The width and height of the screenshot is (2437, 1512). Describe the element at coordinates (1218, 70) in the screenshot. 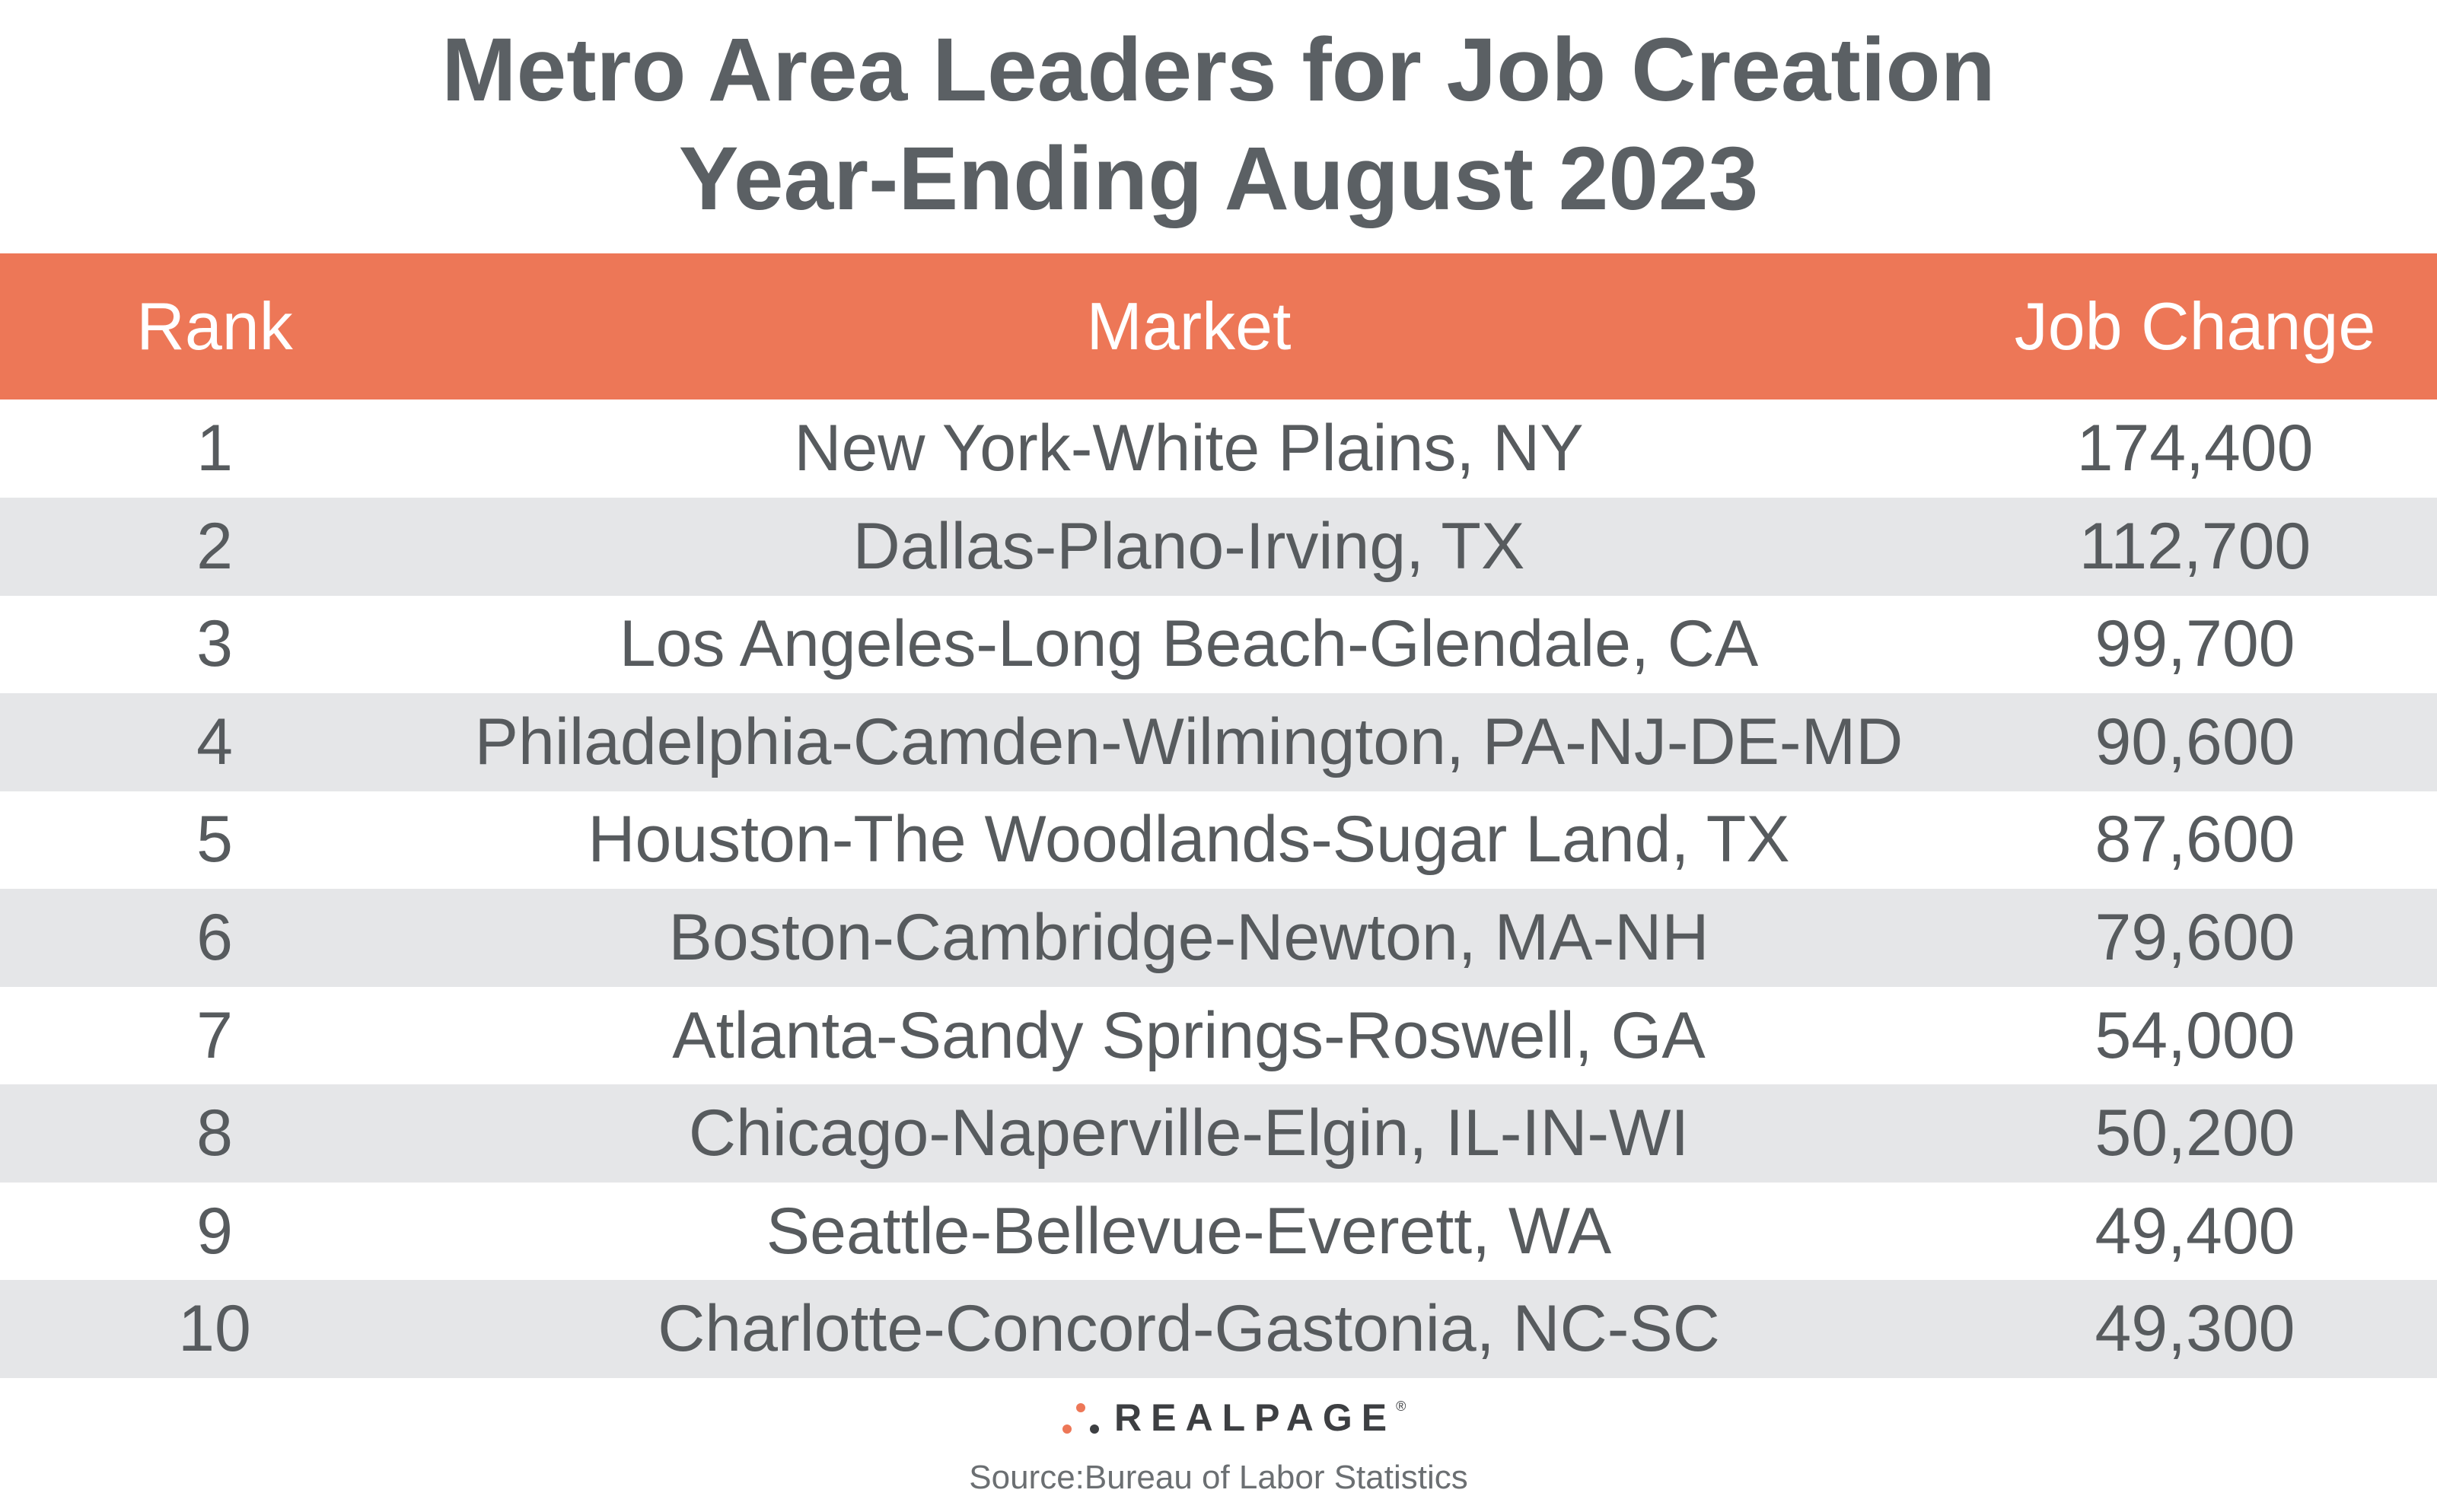

I see `title: Metro Area Leaders for Job Creation` at that location.